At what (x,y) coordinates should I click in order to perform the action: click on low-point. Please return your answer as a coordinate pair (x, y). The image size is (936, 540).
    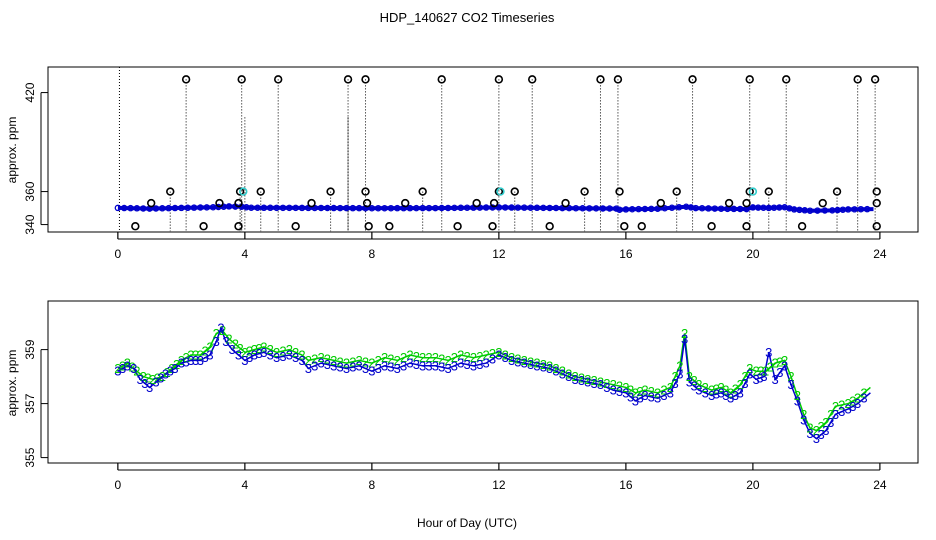
    Looking at the image, I should click on (476, 203).